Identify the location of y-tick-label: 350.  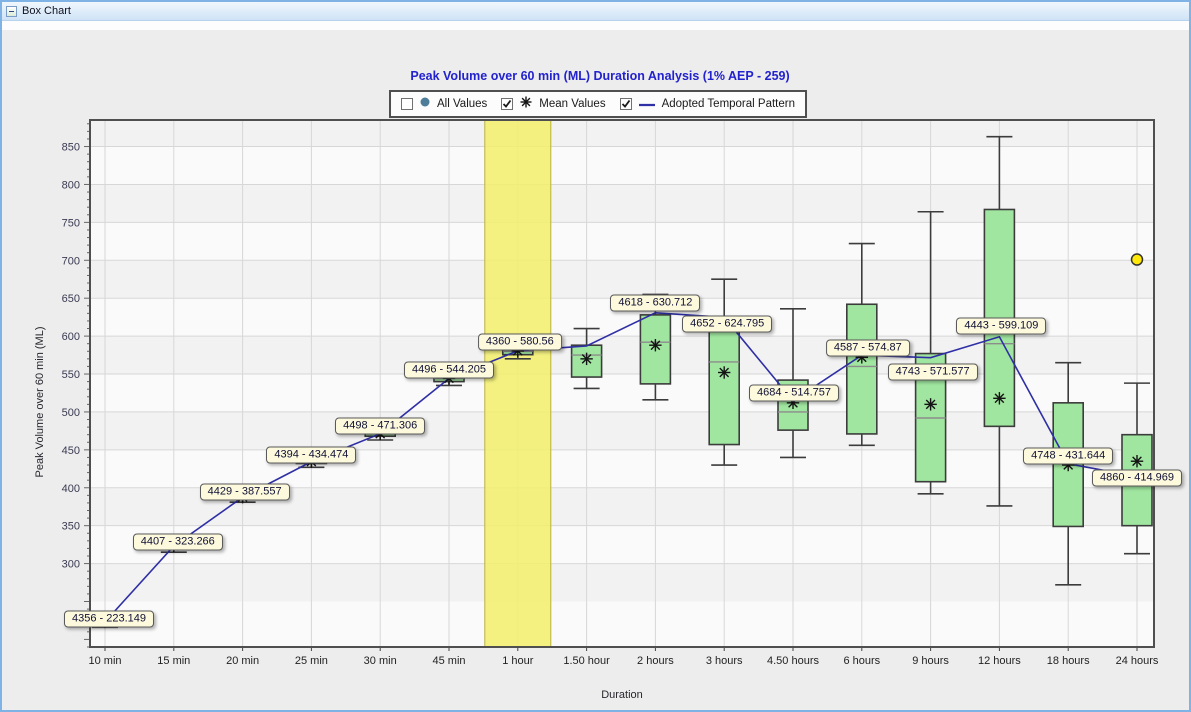
(71, 527).